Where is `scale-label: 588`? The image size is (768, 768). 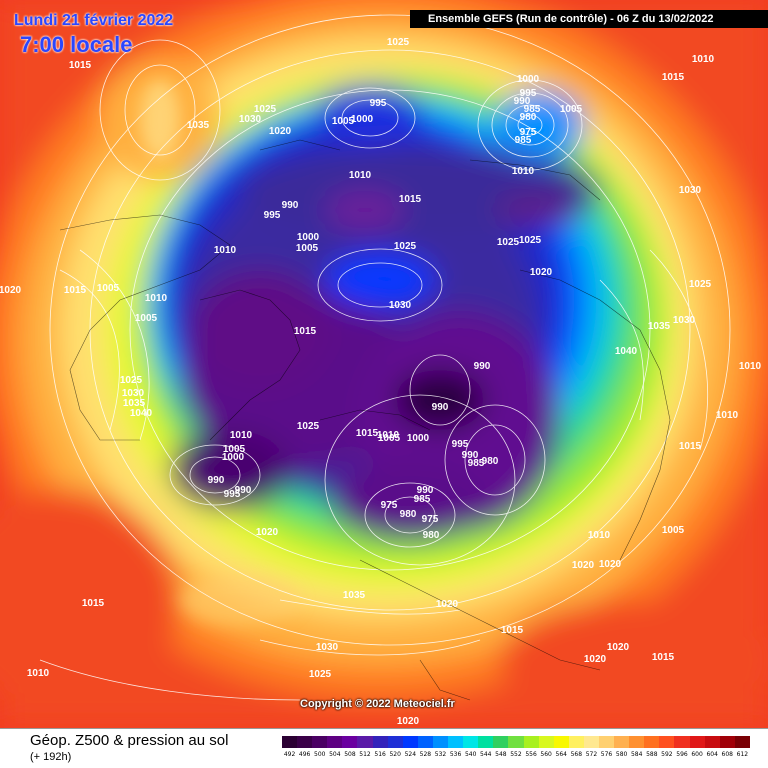
scale-label: 588 is located at coordinates (652, 754).